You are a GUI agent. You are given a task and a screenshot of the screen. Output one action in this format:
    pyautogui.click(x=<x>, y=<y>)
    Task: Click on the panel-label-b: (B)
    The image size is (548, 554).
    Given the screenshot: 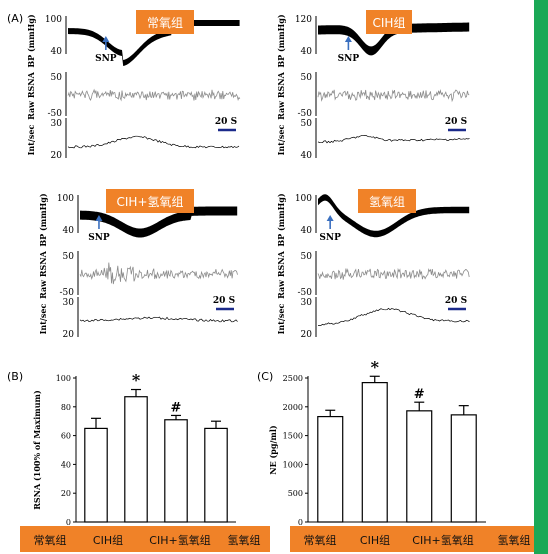 What is the action you would take?
    pyautogui.click(x=15, y=376)
    